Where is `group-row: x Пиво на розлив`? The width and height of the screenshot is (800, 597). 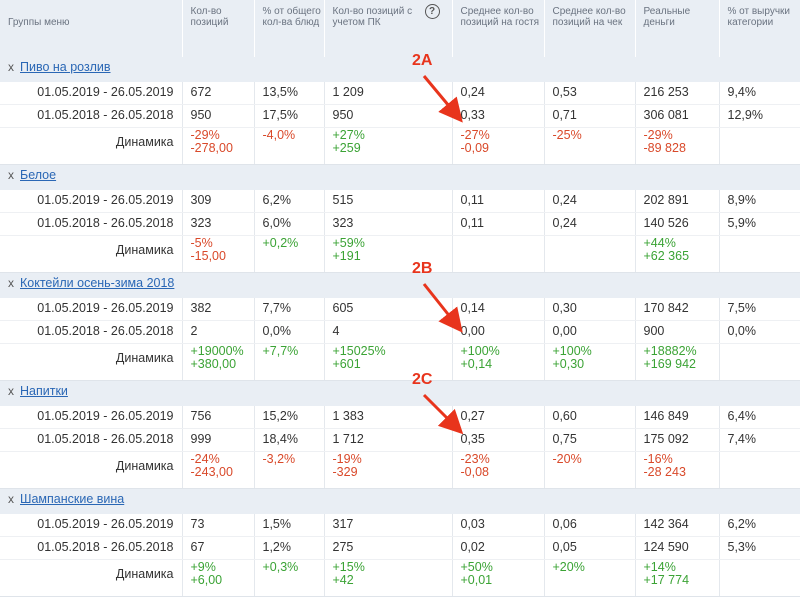
group-row: x Пиво на розлив is located at coordinates (400, 69).